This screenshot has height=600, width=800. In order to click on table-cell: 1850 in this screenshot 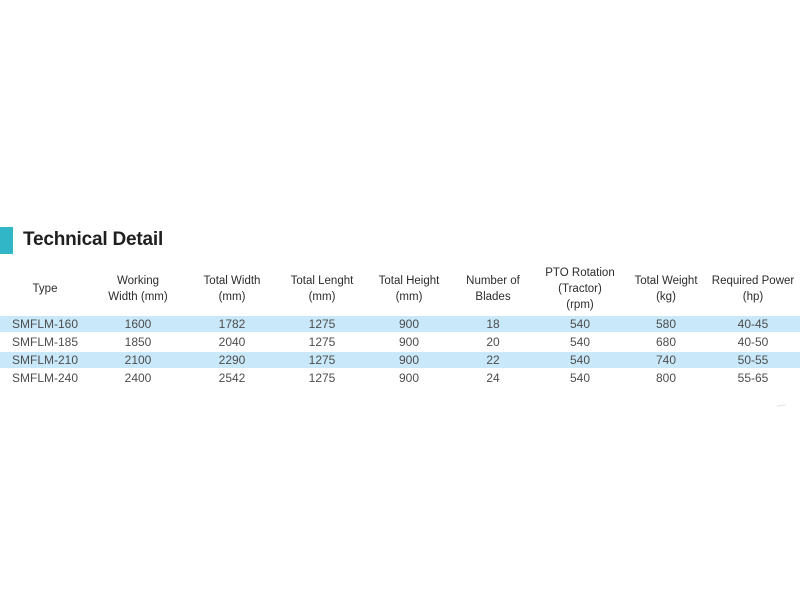, I will do `click(138, 342)`.